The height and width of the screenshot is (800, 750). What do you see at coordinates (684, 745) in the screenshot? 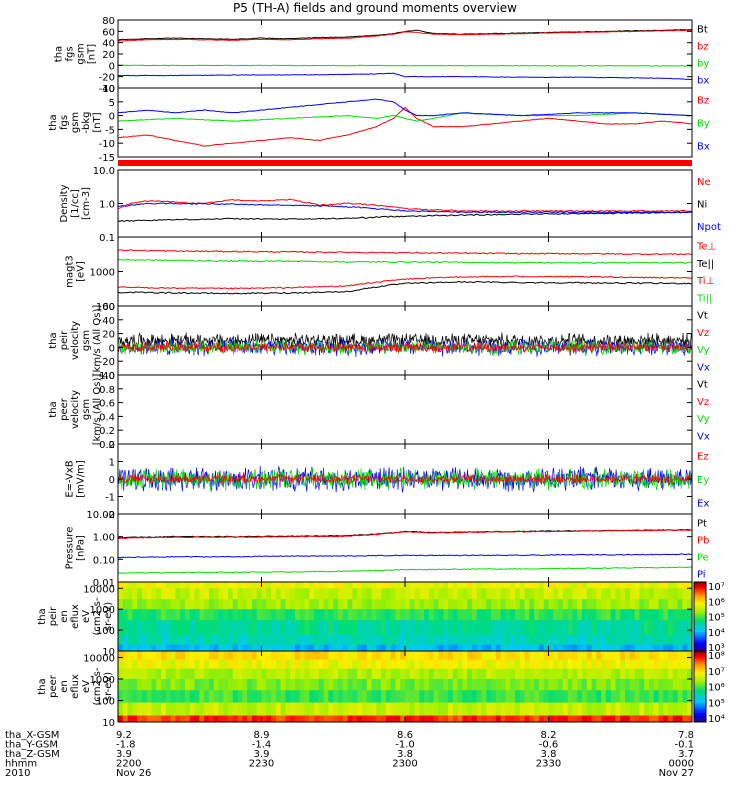
I see `orbit-value: -0.1` at bounding box center [684, 745].